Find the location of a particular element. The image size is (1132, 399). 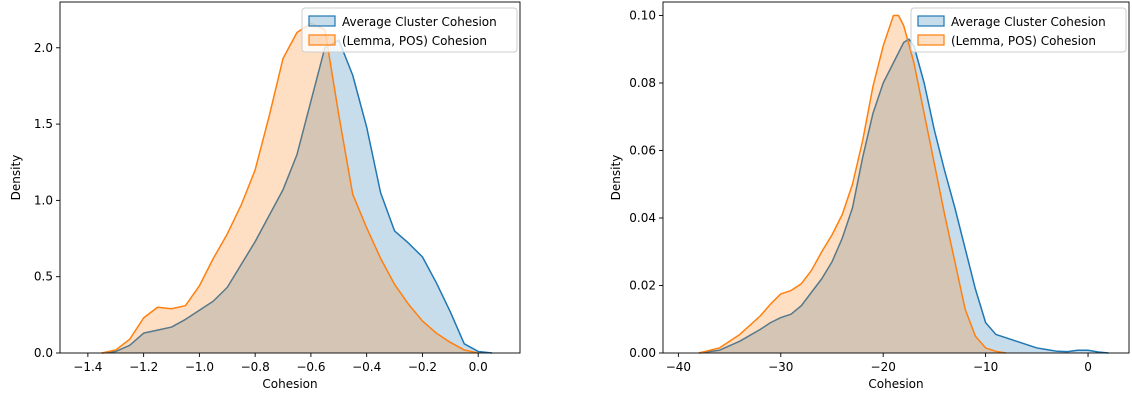

y-tick-label: 1.0 is located at coordinates (43, 200).